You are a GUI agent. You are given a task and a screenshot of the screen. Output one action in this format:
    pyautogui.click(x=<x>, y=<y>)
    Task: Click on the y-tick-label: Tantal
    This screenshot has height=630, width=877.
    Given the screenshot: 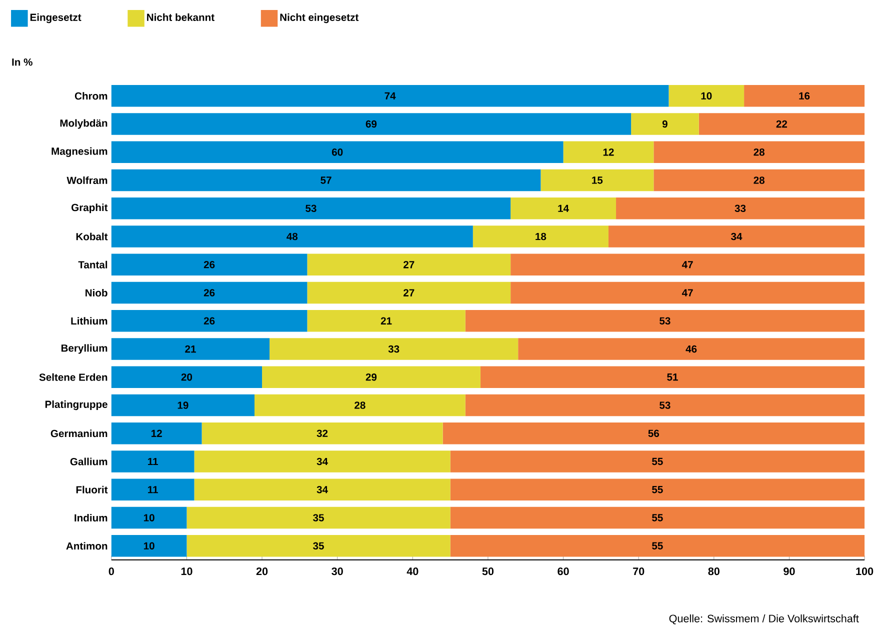 What is the action you would take?
    pyautogui.click(x=93, y=264)
    